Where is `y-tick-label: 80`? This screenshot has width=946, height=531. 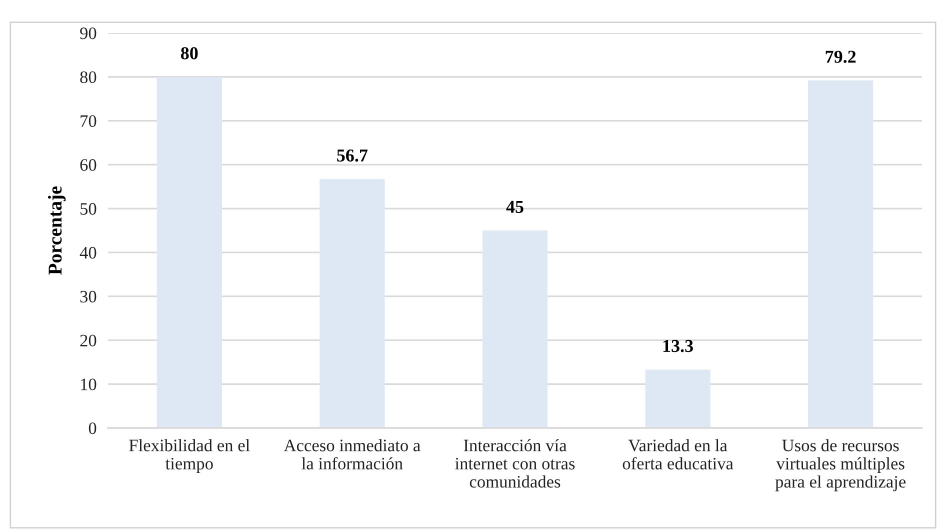 y-tick-label: 80 is located at coordinates (88, 77).